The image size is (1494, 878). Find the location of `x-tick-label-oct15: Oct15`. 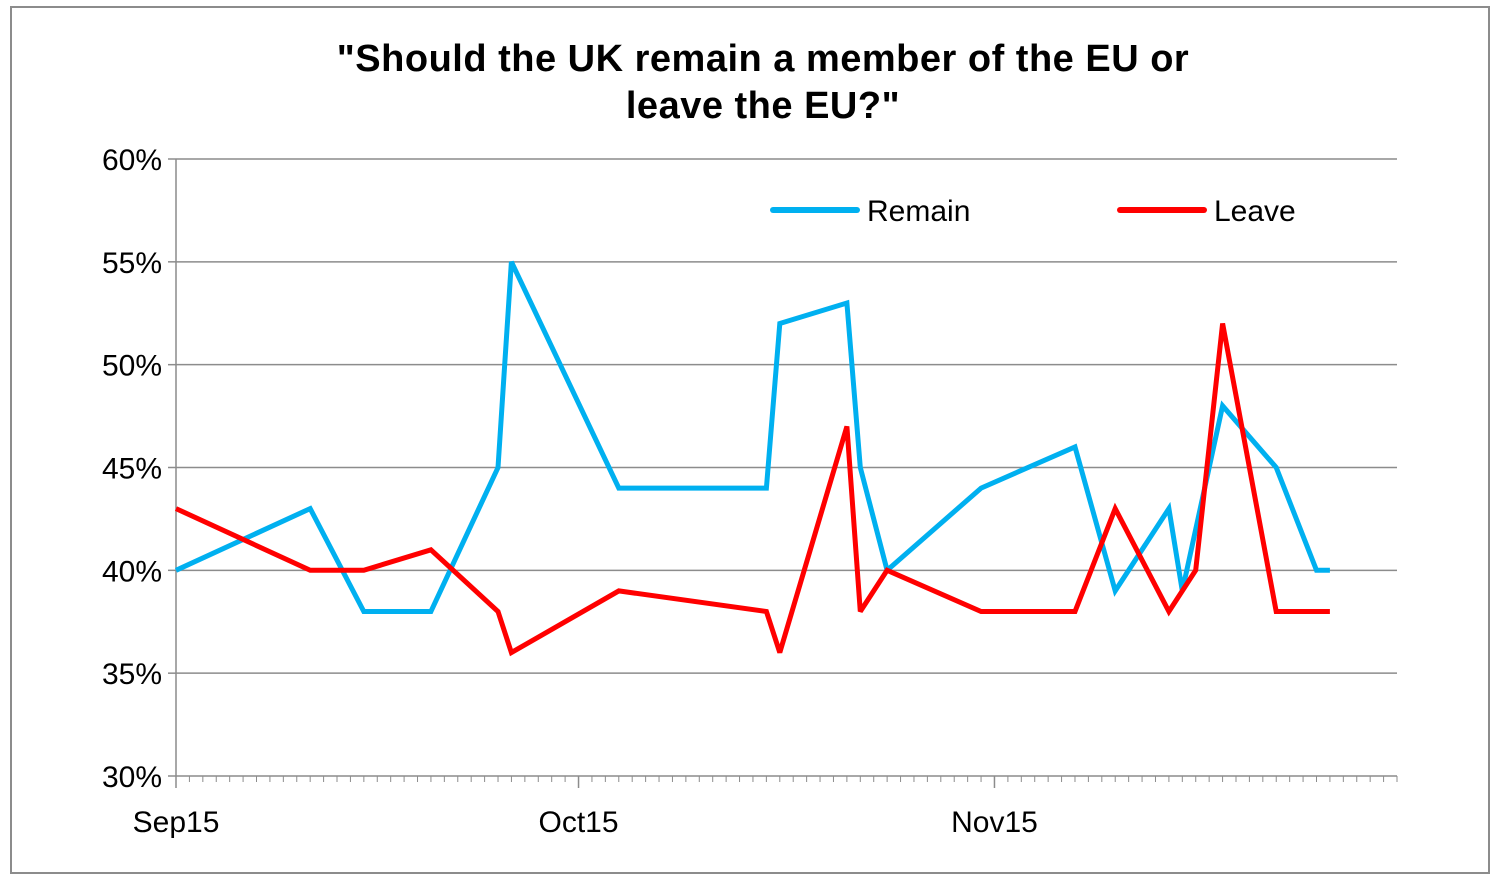

x-tick-label-oct15: Oct15 is located at coordinates (579, 822).